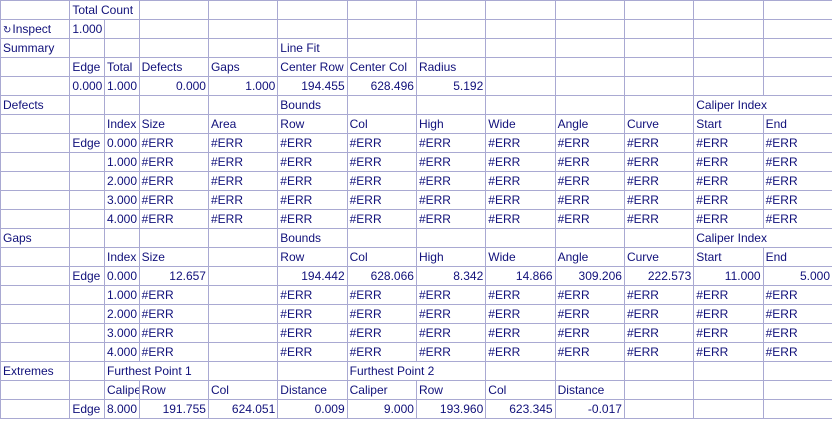 The image size is (832, 441). I want to click on cell: Wide, so click(520, 124).